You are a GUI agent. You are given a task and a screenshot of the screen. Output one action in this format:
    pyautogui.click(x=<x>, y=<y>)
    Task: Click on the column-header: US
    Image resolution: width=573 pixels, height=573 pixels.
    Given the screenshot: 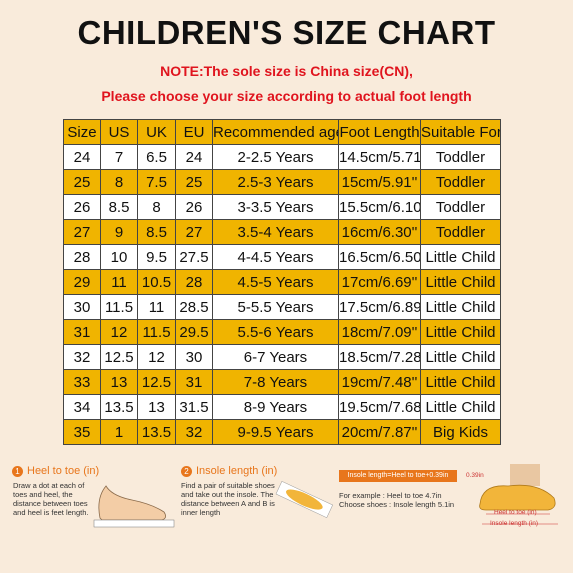 What is the action you would take?
    pyautogui.click(x=119, y=132)
    